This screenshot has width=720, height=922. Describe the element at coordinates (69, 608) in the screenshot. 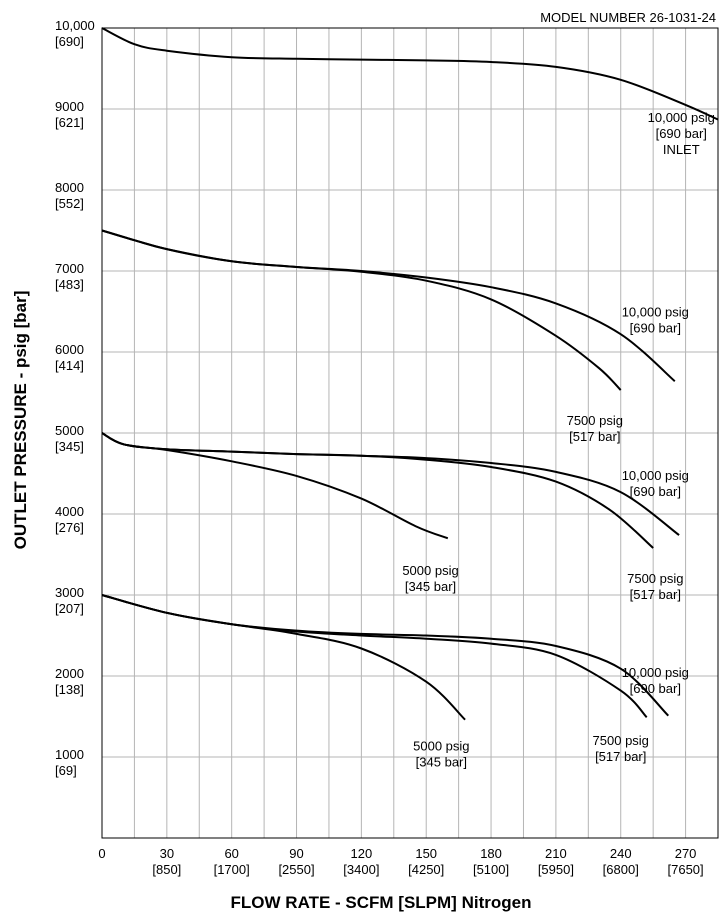

I see `y-tick-sublabel: [207]` at that location.